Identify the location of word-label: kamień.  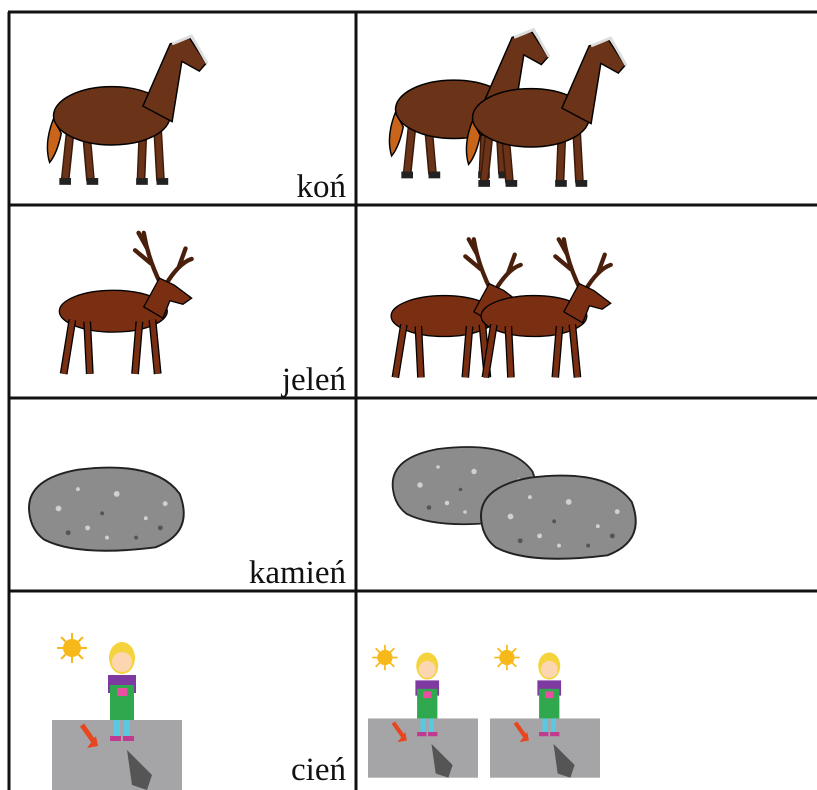
(297, 573).